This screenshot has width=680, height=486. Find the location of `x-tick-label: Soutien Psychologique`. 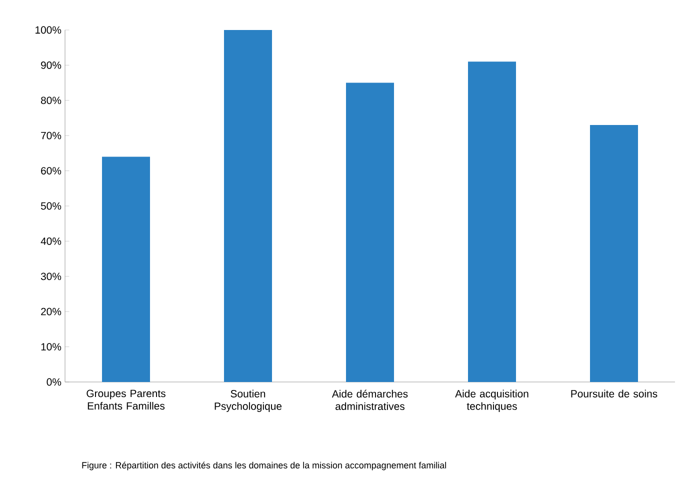

x-tick-label: Soutien Psychologique is located at coordinates (248, 401).